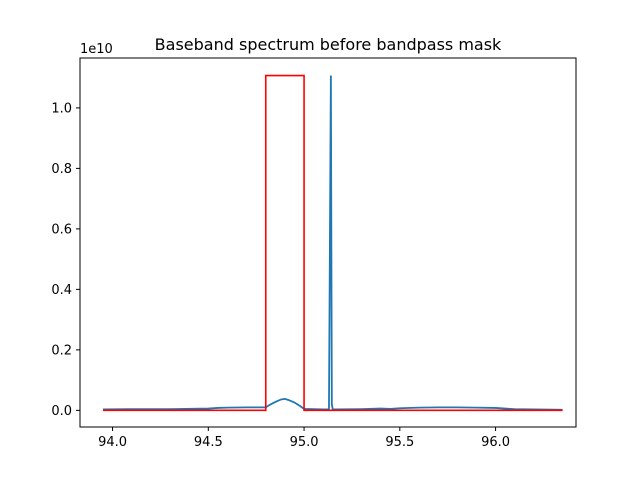 The image size is (640, 480). What do you see at coordinates (495, 442) in the screenshot?
I see `x-tick-label: 96.0` at bounding box center [495, 442].